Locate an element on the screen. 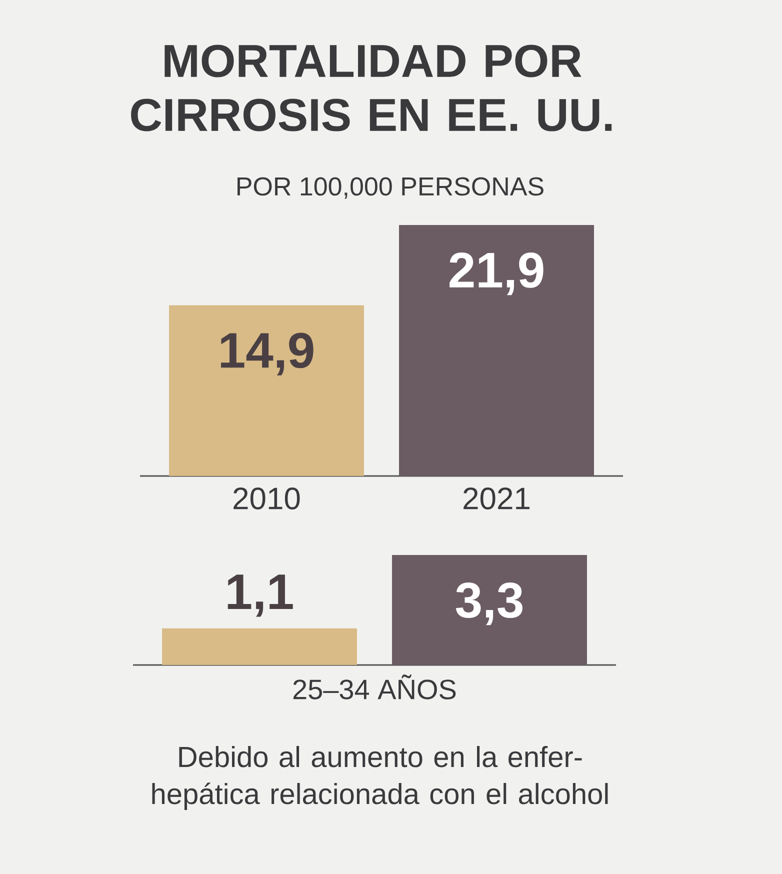  data-label: 3,3 is located at coordinates (489, 604).